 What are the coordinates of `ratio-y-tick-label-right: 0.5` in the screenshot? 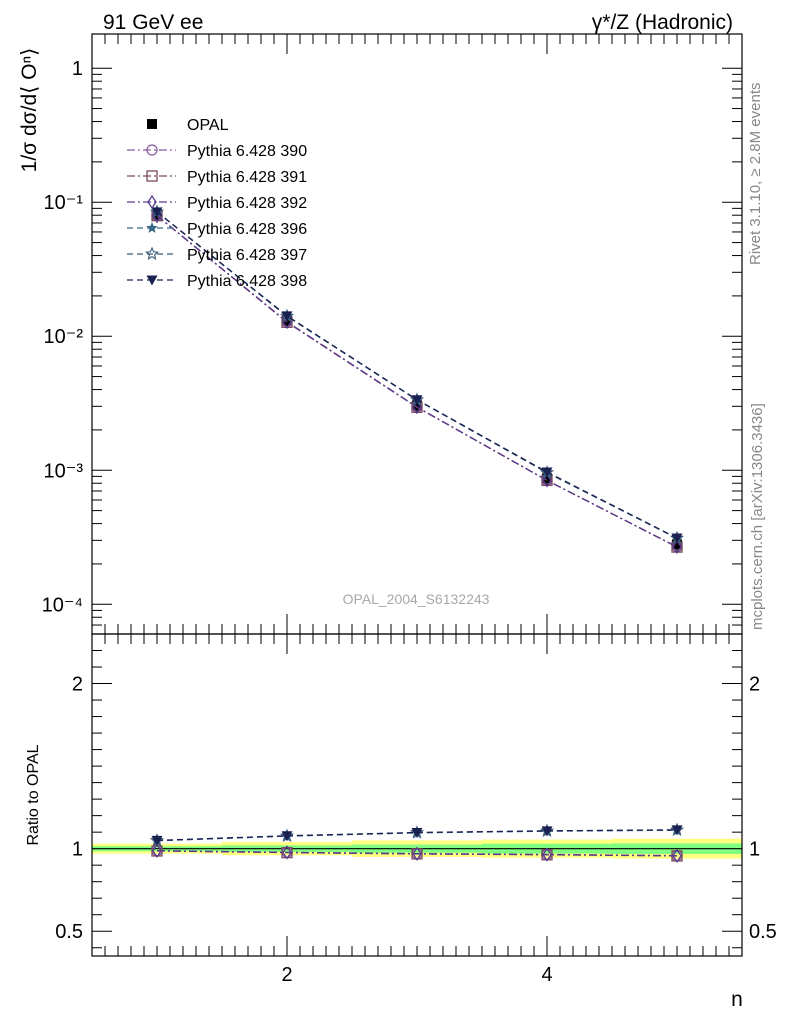 It's located at (763, 932).